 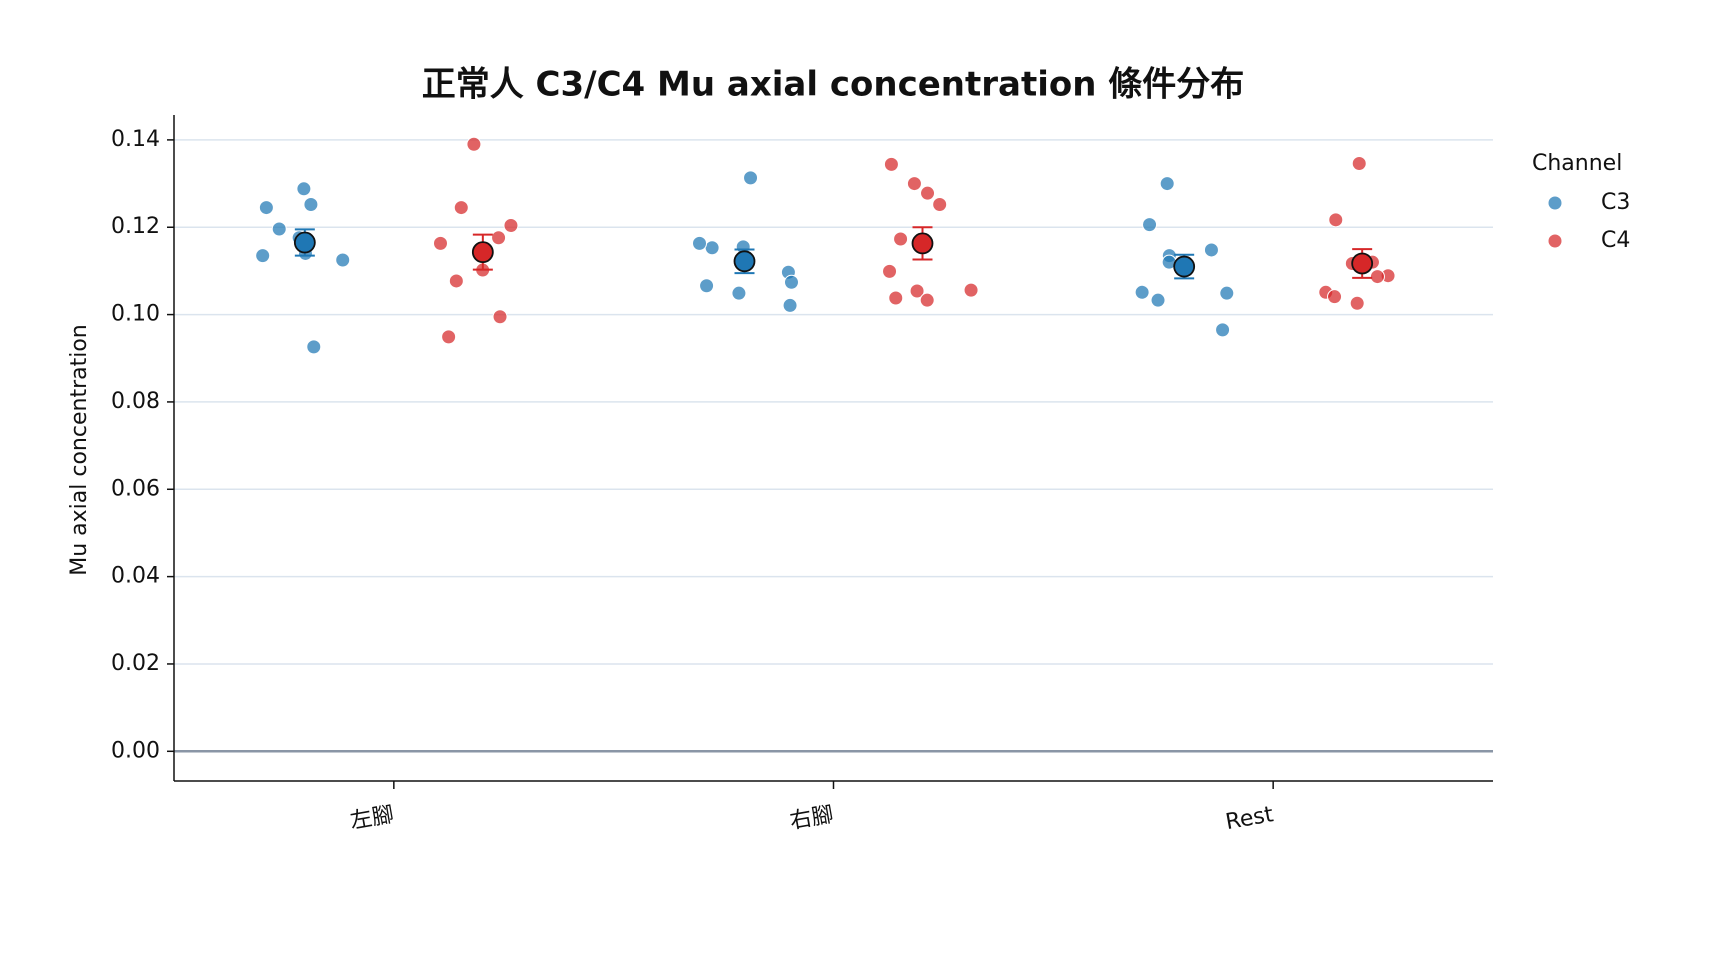 I want to click on y-tick-label: 0.12, so click(x=135, y=226).